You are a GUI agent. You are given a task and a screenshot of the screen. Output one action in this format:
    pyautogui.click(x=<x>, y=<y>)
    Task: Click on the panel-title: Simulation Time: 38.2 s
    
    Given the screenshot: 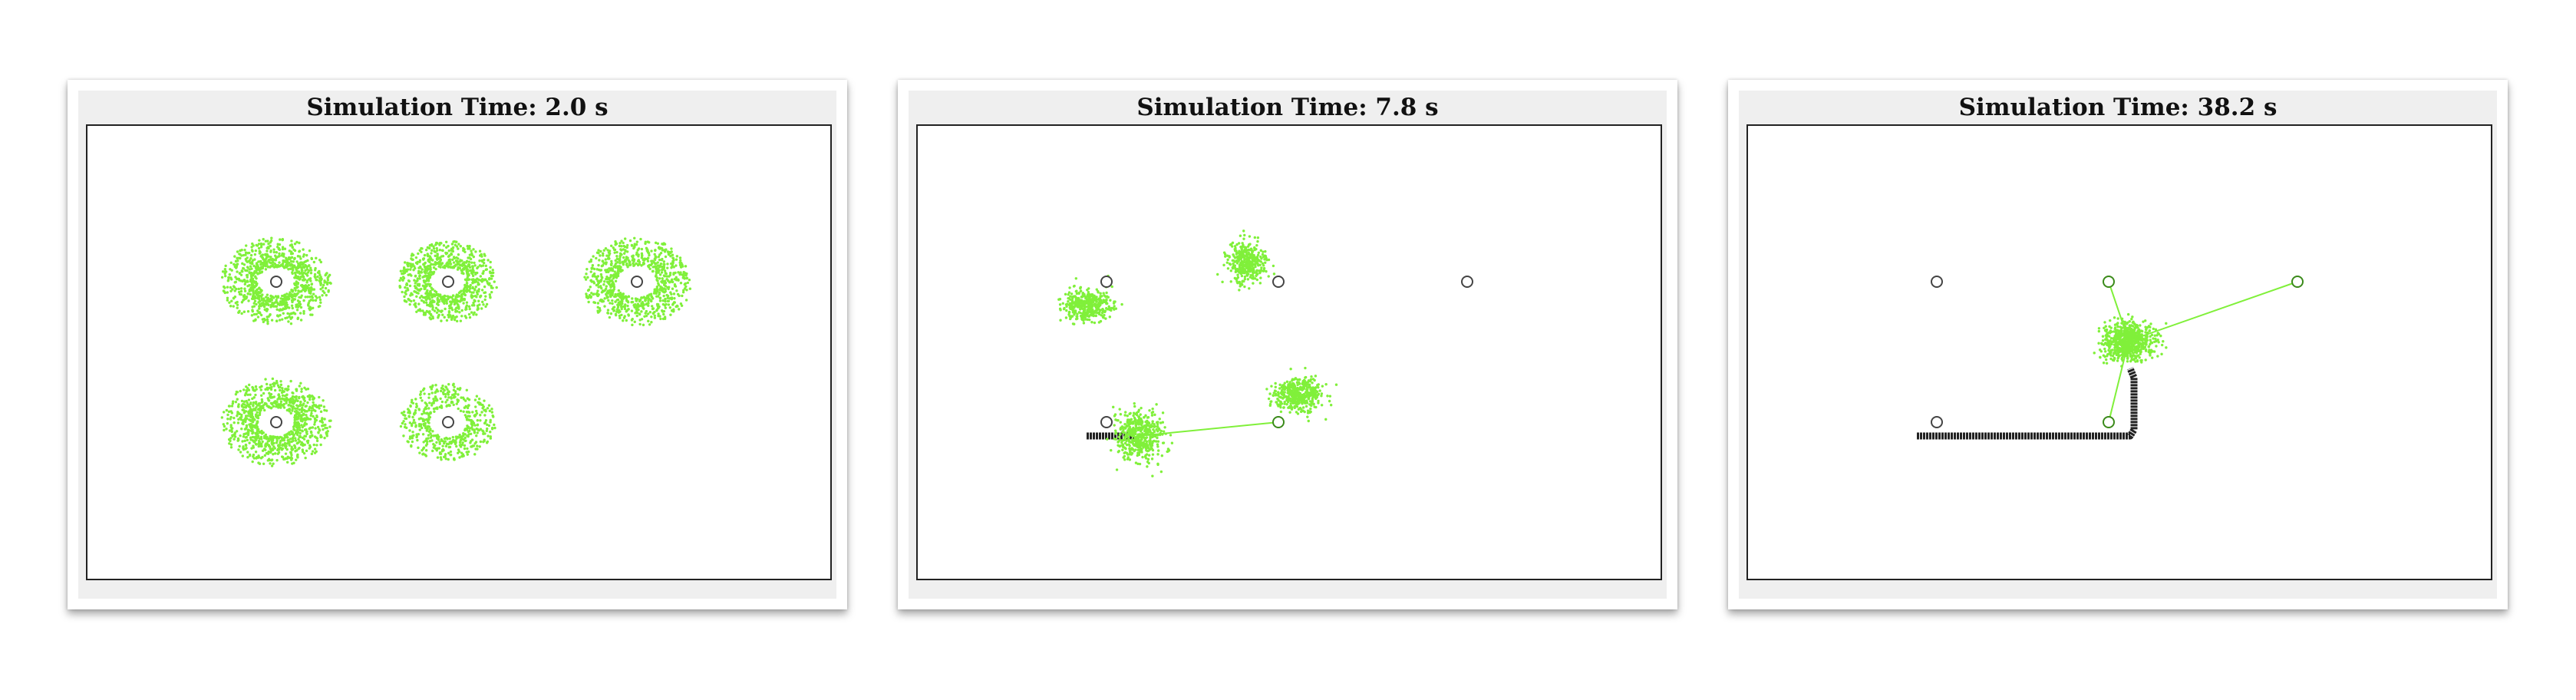 What is the action you would take?
    pyautogui.click(x=2118, y=108)
    